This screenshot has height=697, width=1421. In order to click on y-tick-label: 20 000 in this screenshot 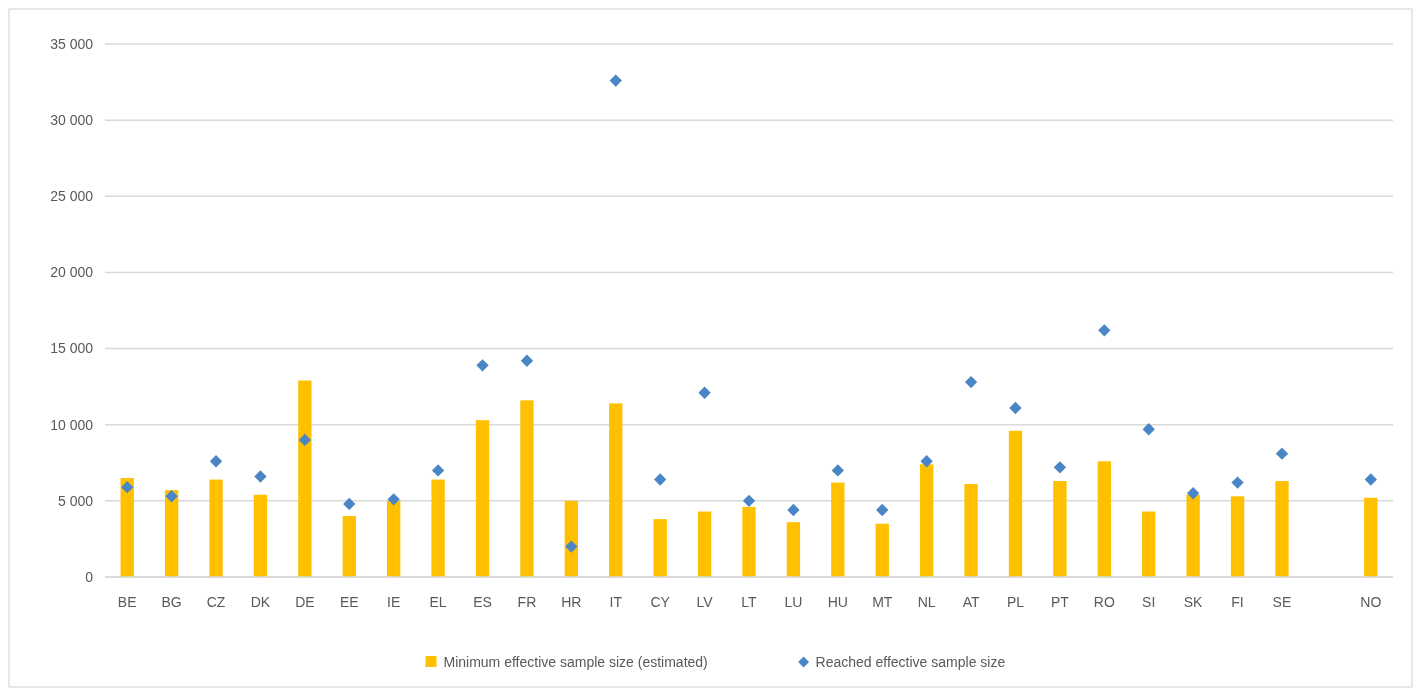, I will do `click(72, 272)`.